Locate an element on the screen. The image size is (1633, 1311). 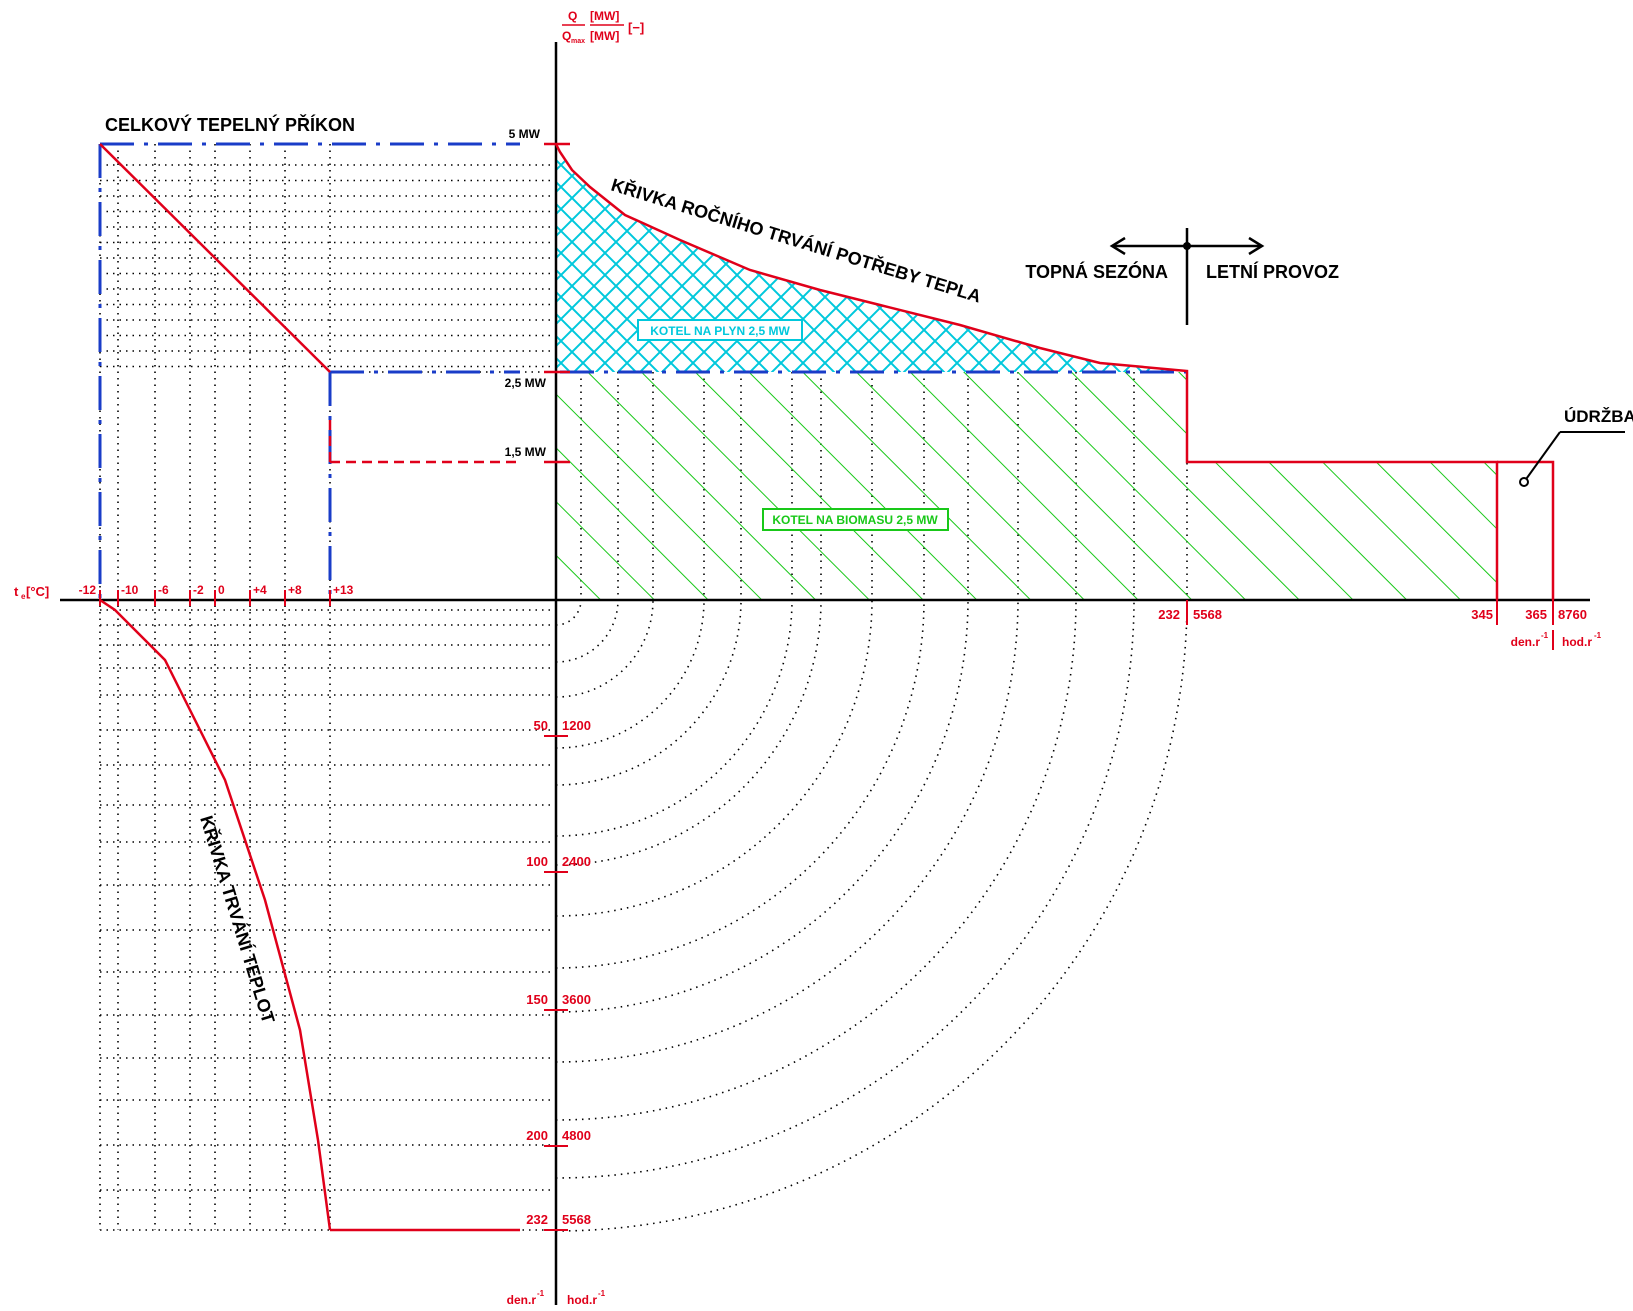
total-input-diagonal is located at coordinates (215, 258).